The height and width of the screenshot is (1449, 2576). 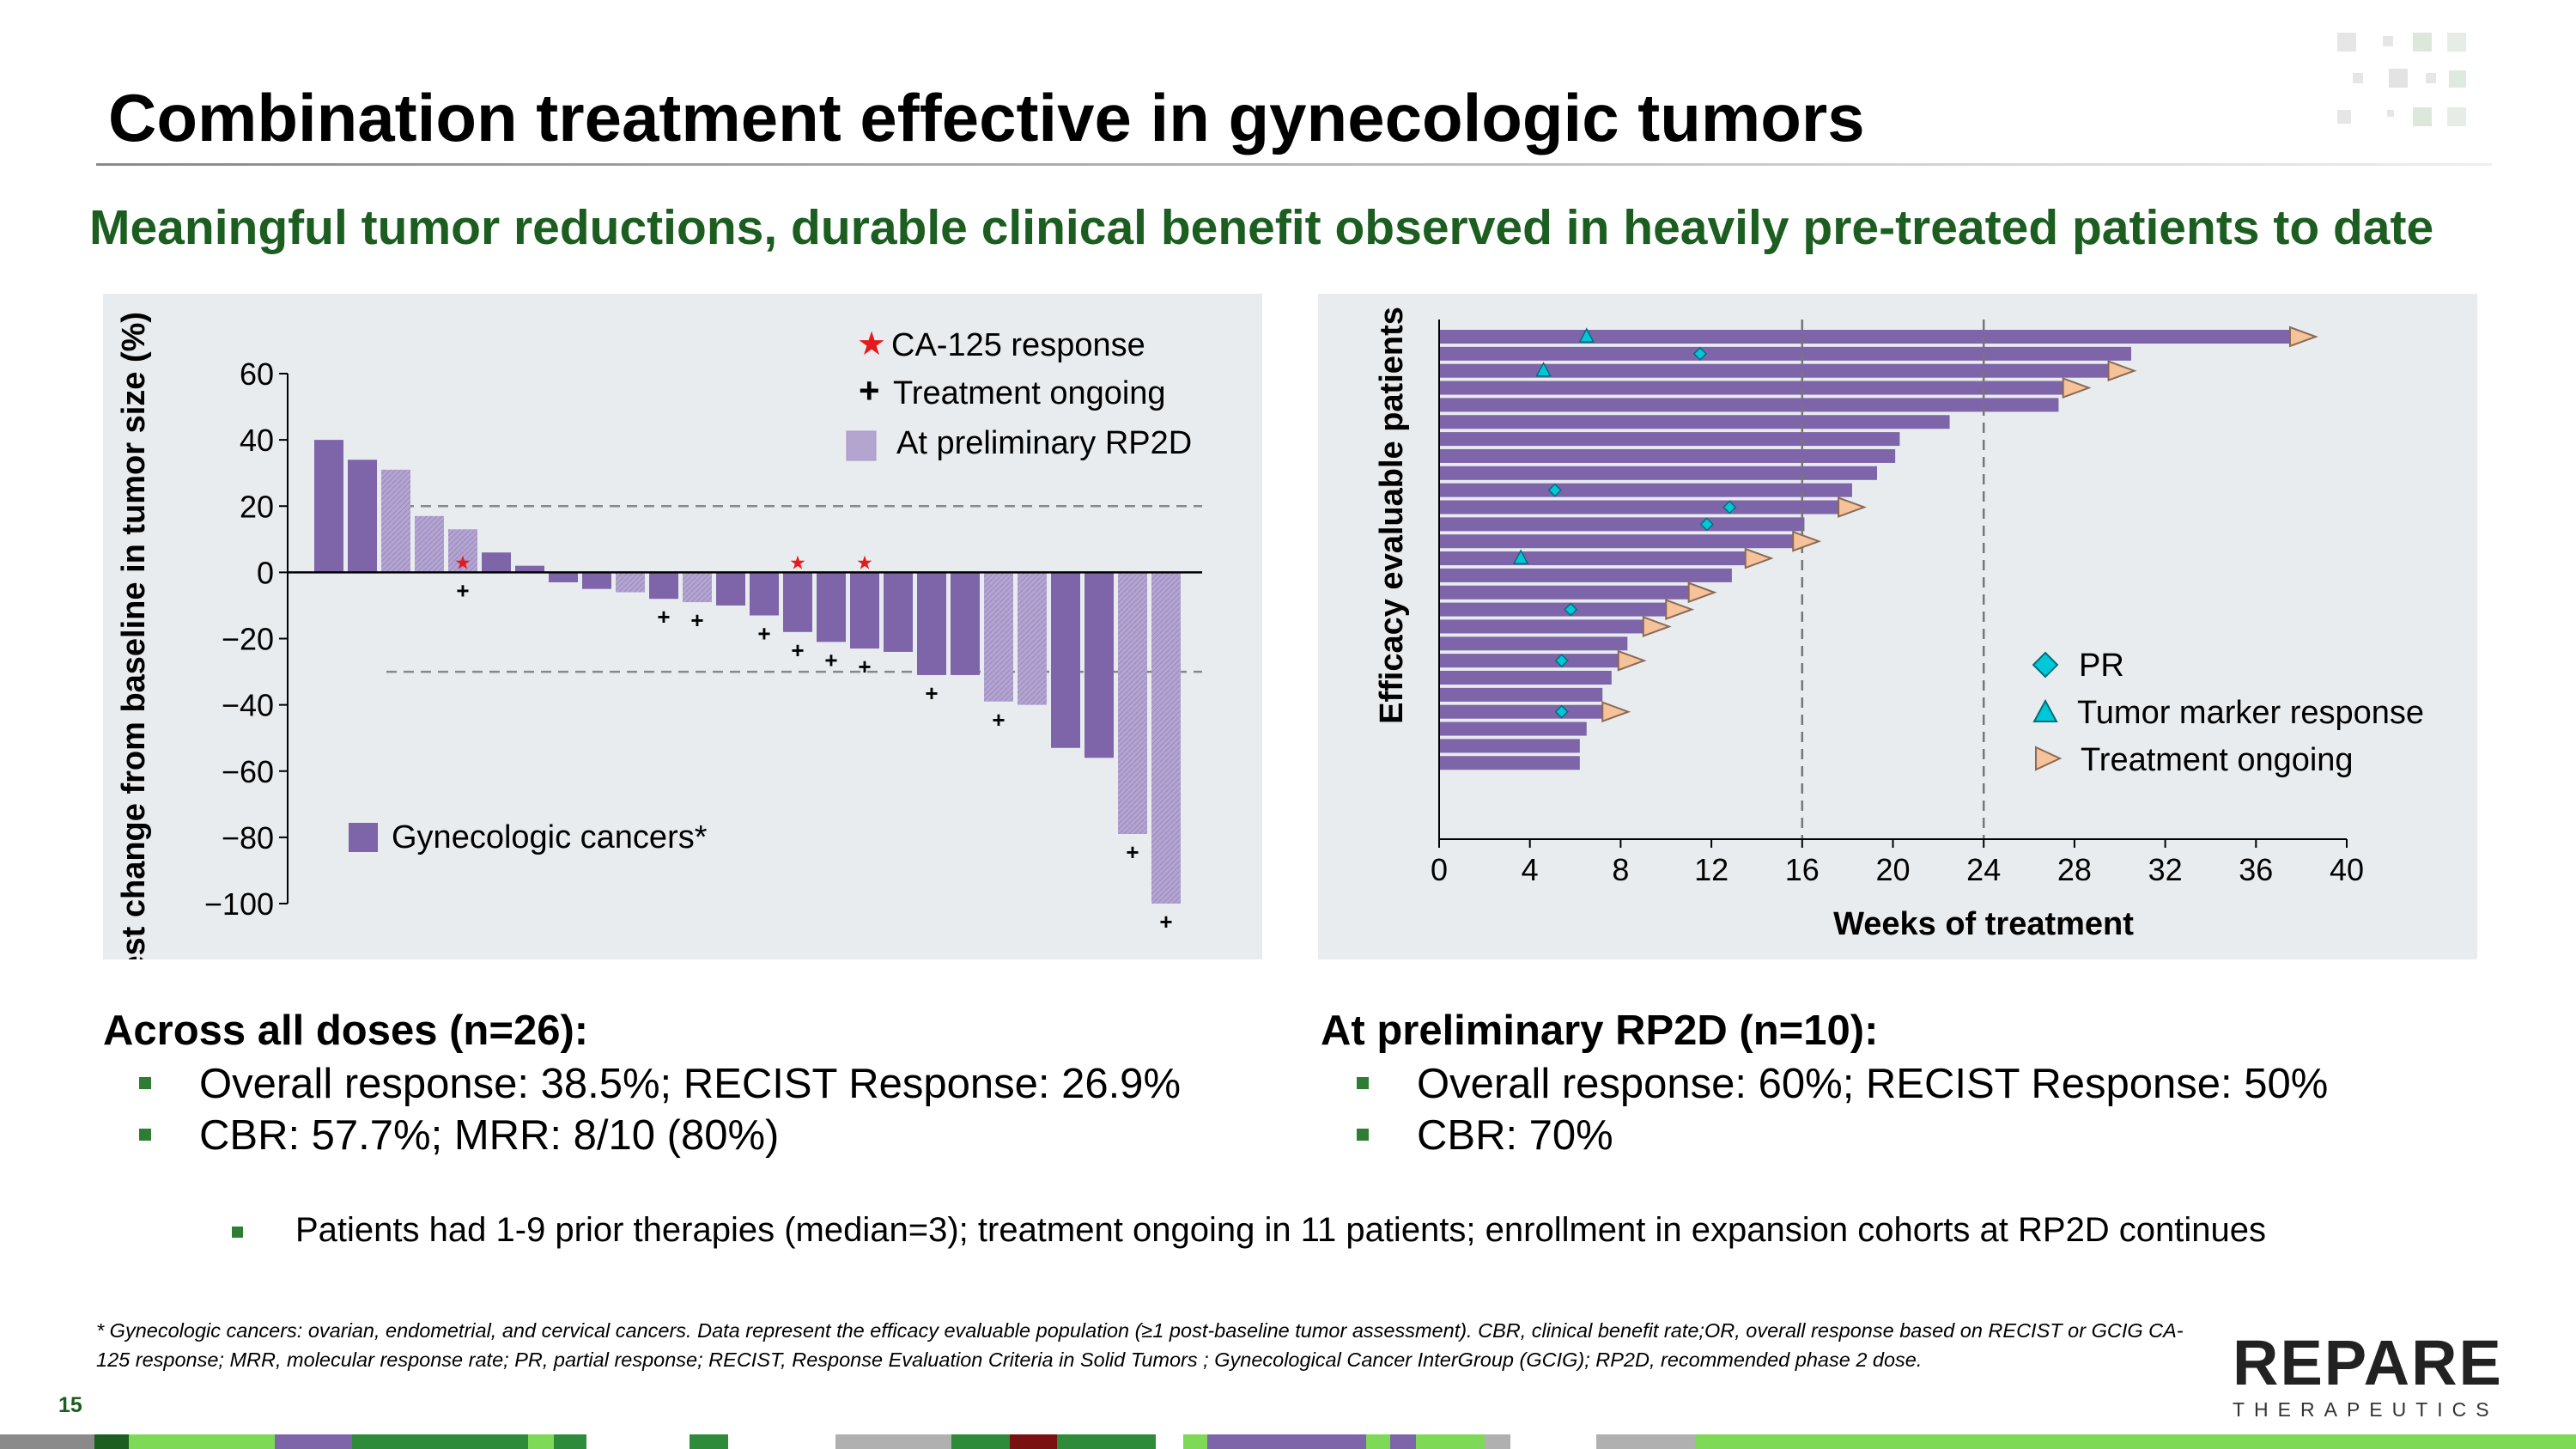 I want to click on legend-rp2d-label: At preliminary RP2D, so click(x=1044, y=443).